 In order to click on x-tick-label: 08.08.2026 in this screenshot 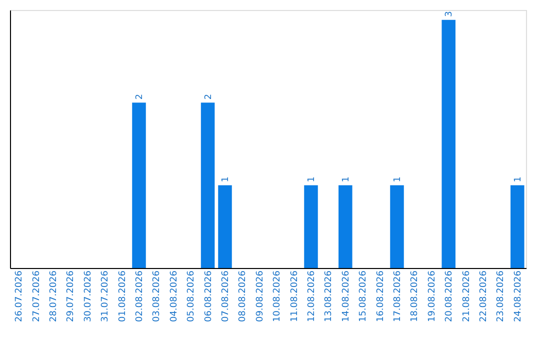, I will do `click(243, 296)`.